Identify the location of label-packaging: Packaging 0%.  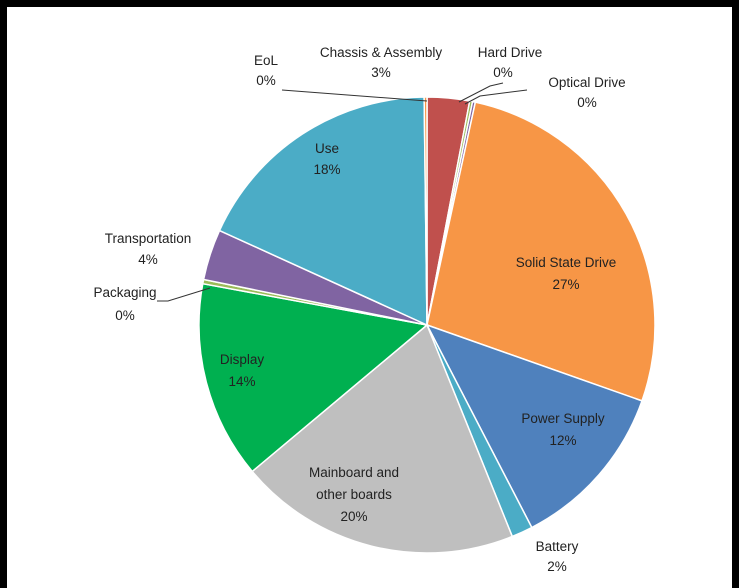
(124, 304).